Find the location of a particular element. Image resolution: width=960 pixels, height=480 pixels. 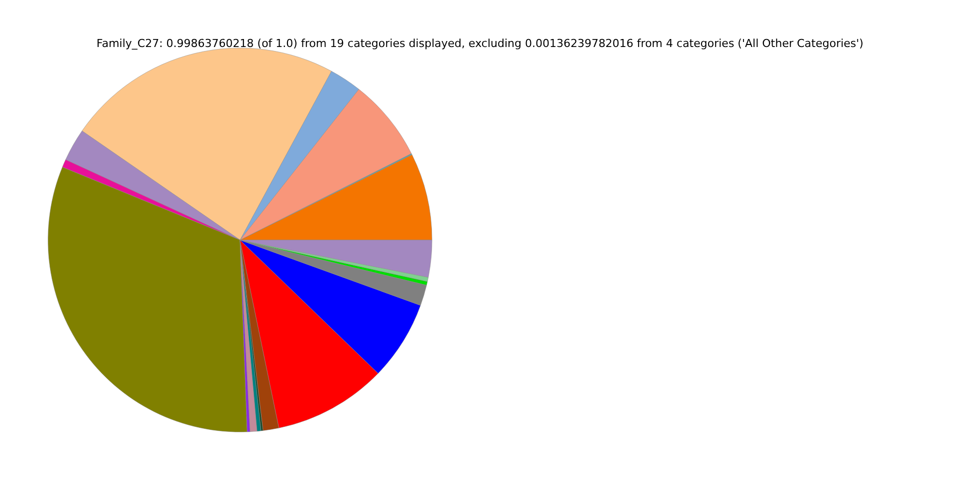

text: Family_C27: 0.99863760218 (of 1.0) from 19 categories displayed, excluding 0.00136239782016 from 4 categories ('All Other Categories') is located at coordinates (480, 43).